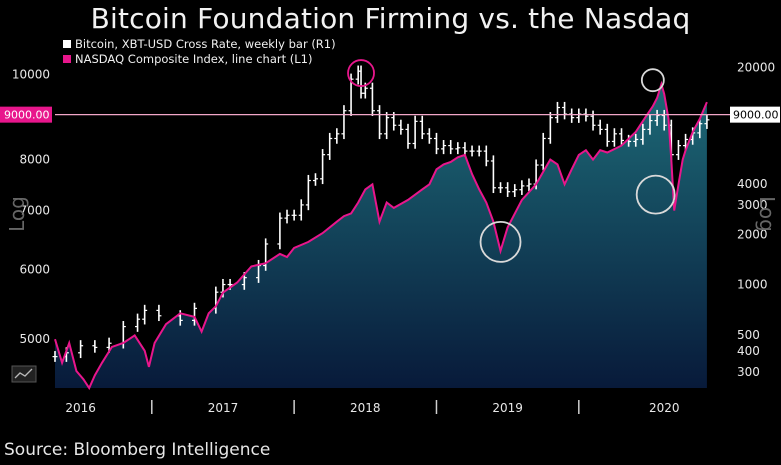  What do you see at coordinates (223, 408) in the screenshot?
I see `year-label: 2017` at bounding box center [223, 408].